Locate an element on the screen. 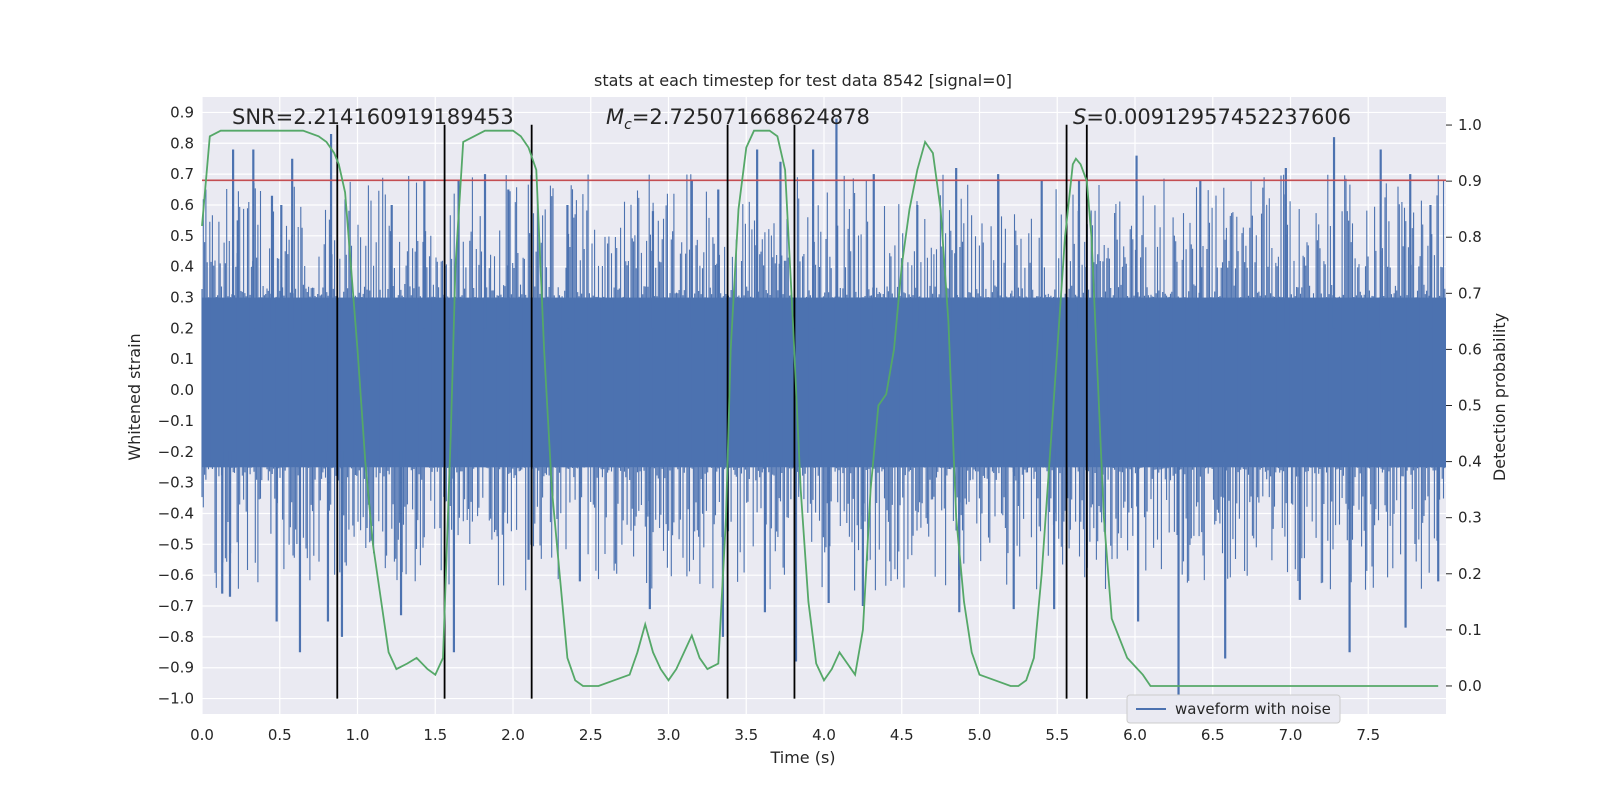 The image size is (1600, 800). left-tick-label: 0.2 is located at coordinates (182, 328).